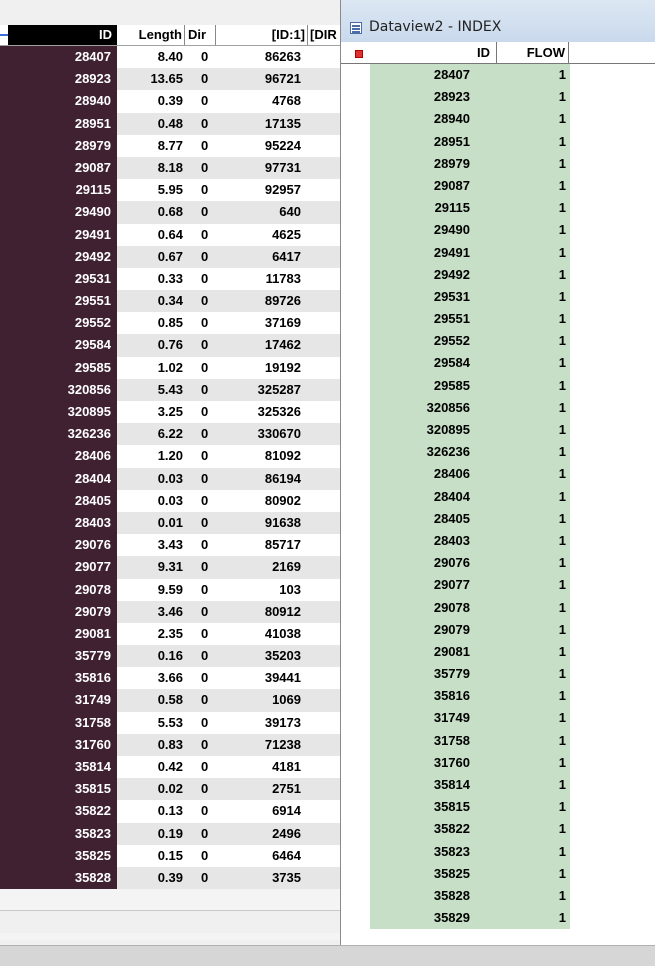 The width and height of the screenshot is (655, 966). What do you see at coordinates (170, 921) in the screenshot?
I see `horizontal-scrollbar` at bounding box center [170, 921].